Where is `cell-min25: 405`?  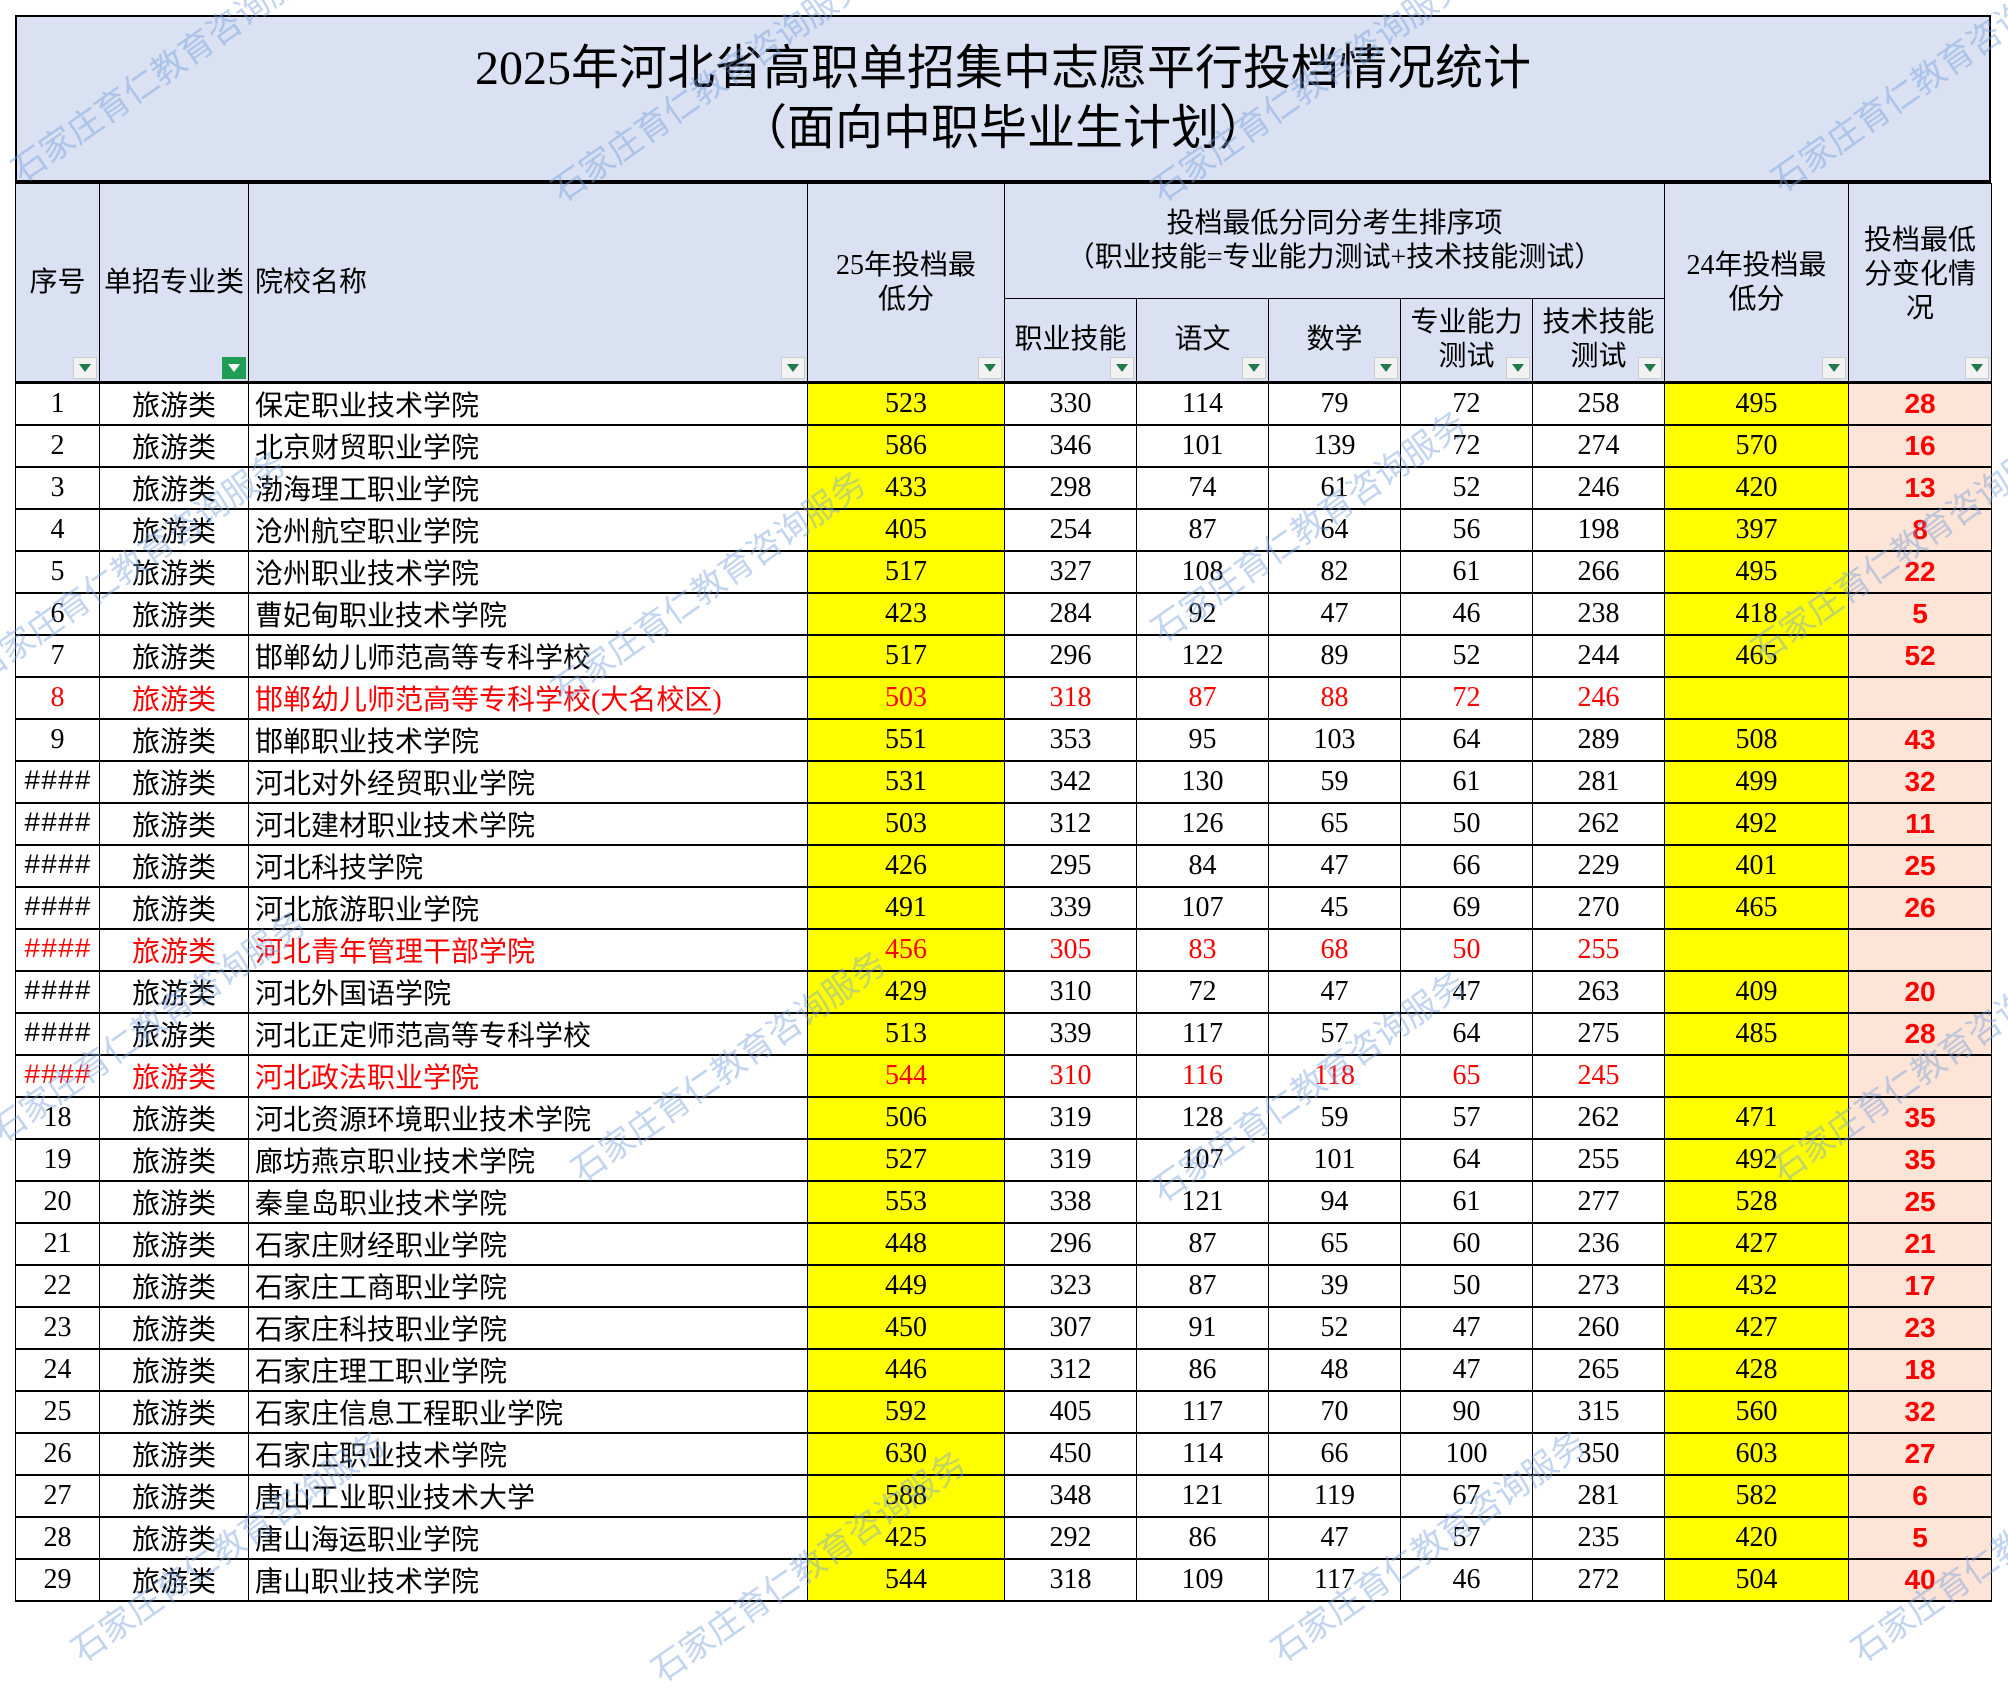 cell-min25: 405 is located at coordinates (906, 530).